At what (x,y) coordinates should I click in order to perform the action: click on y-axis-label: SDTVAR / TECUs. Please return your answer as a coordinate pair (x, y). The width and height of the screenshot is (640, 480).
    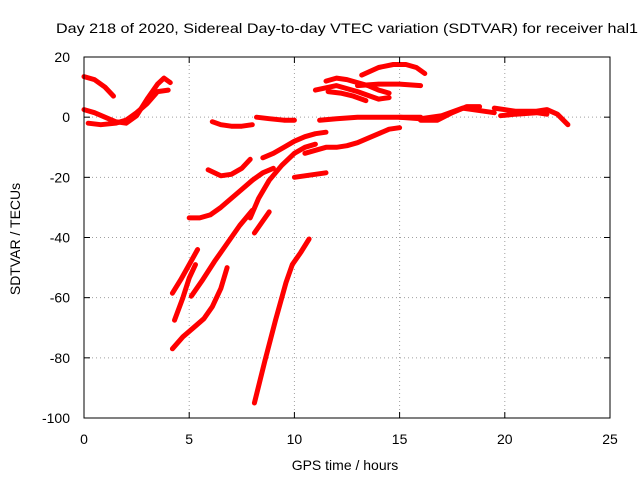
    Looking at the image, I should click on (15, 239).